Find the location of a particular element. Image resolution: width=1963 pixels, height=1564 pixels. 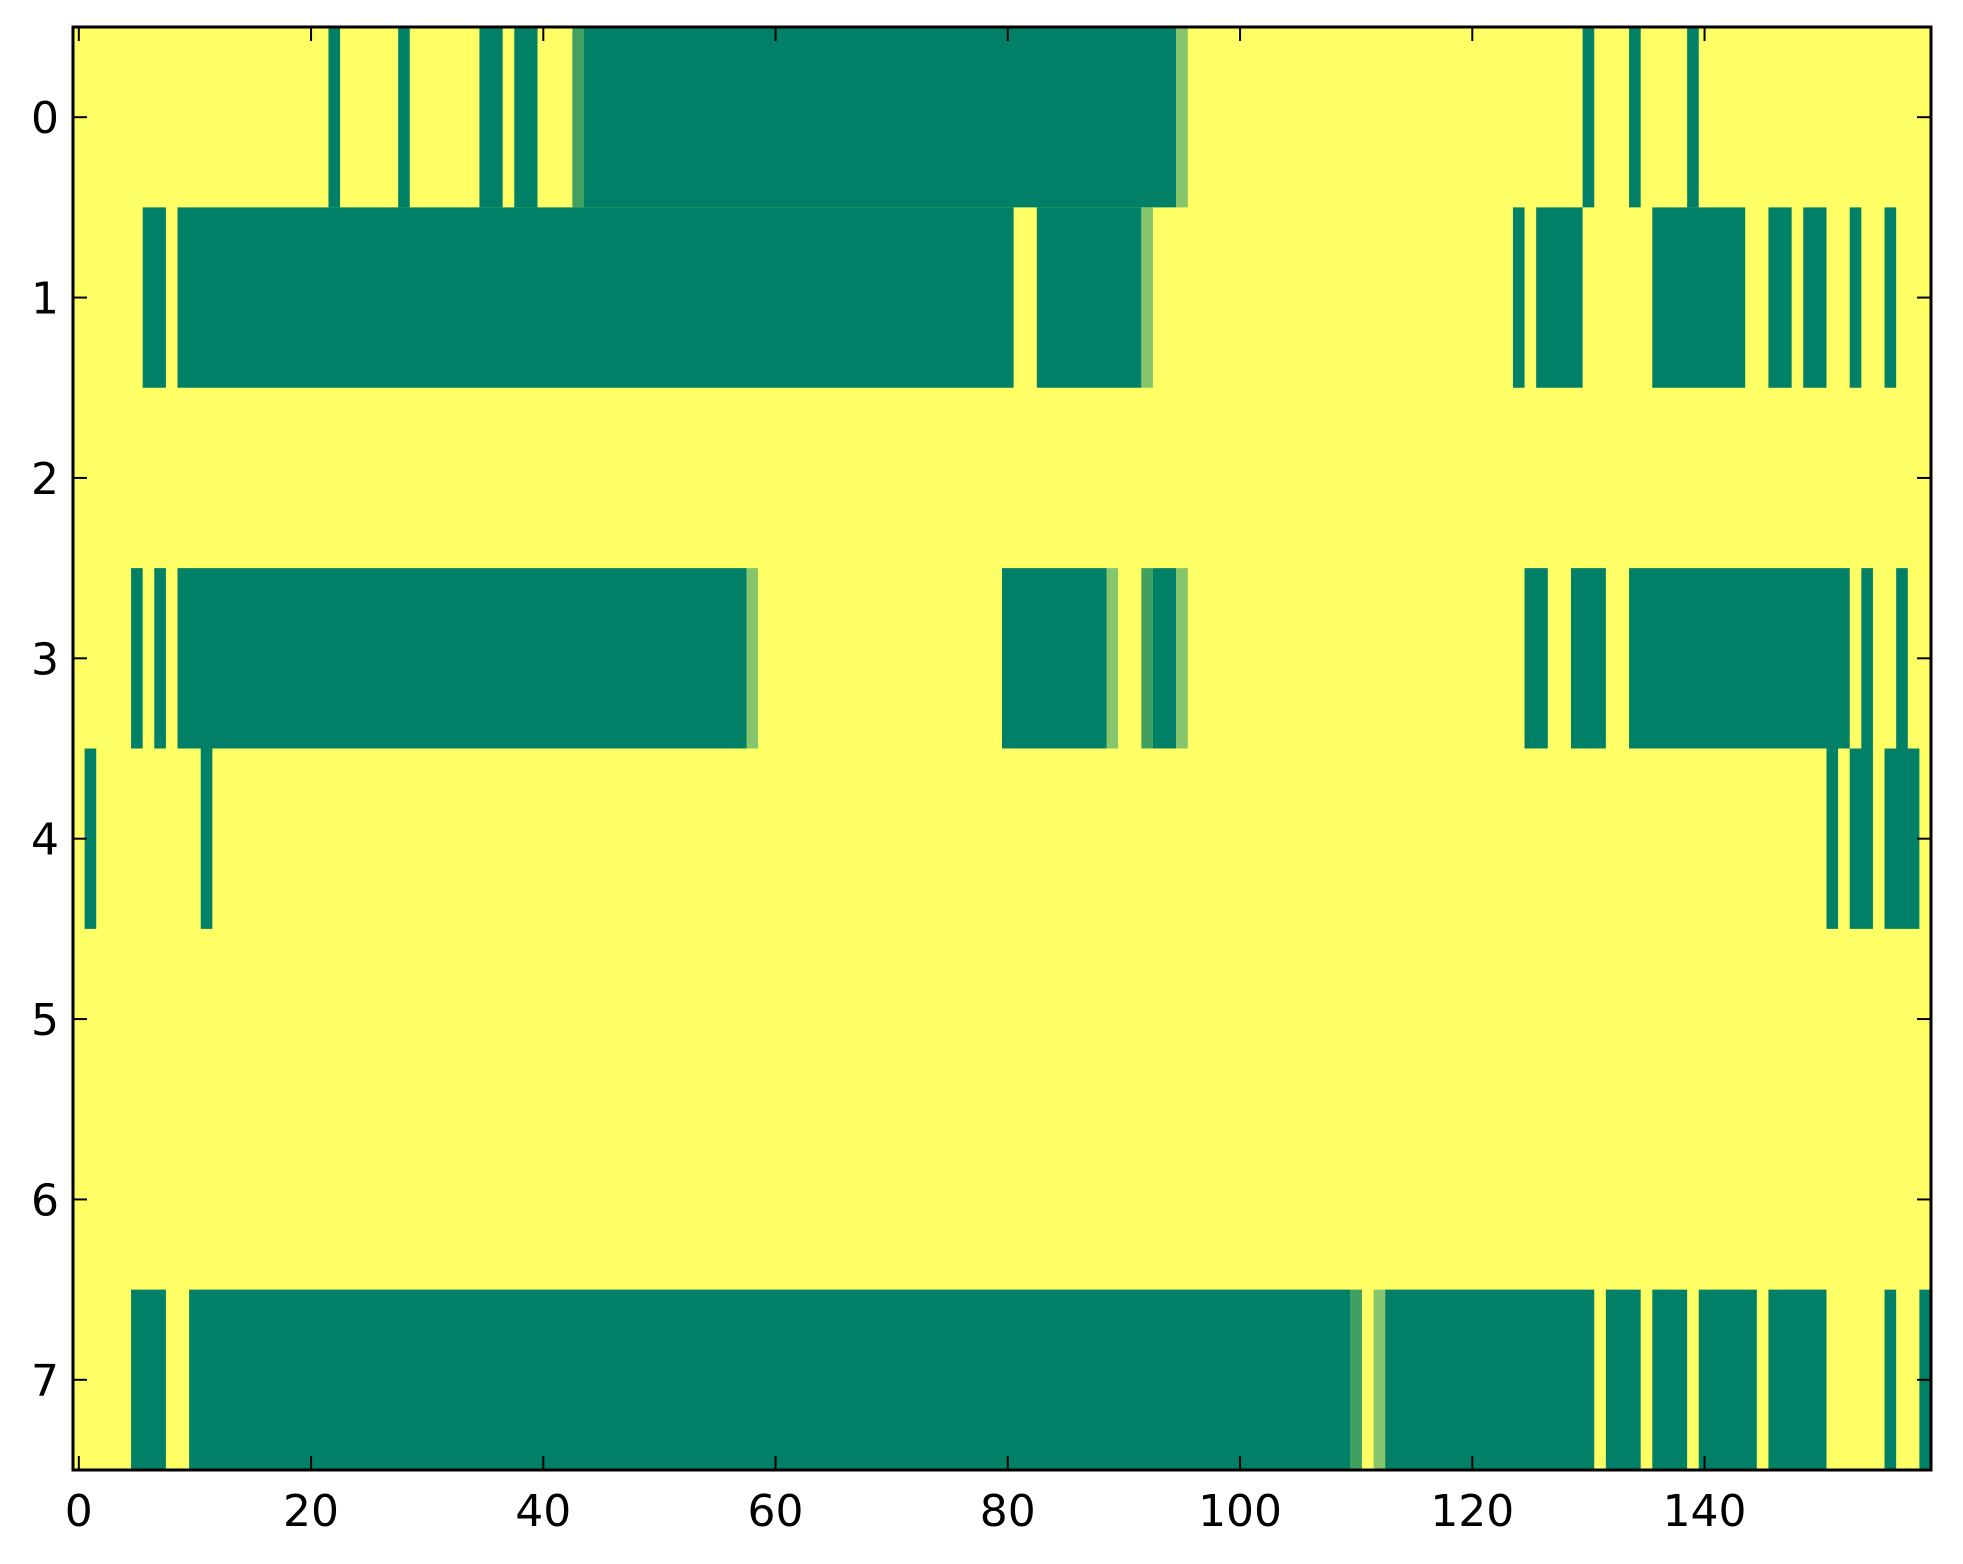

x-tick-label-60: 60 is located at coordinates (776, 1511).